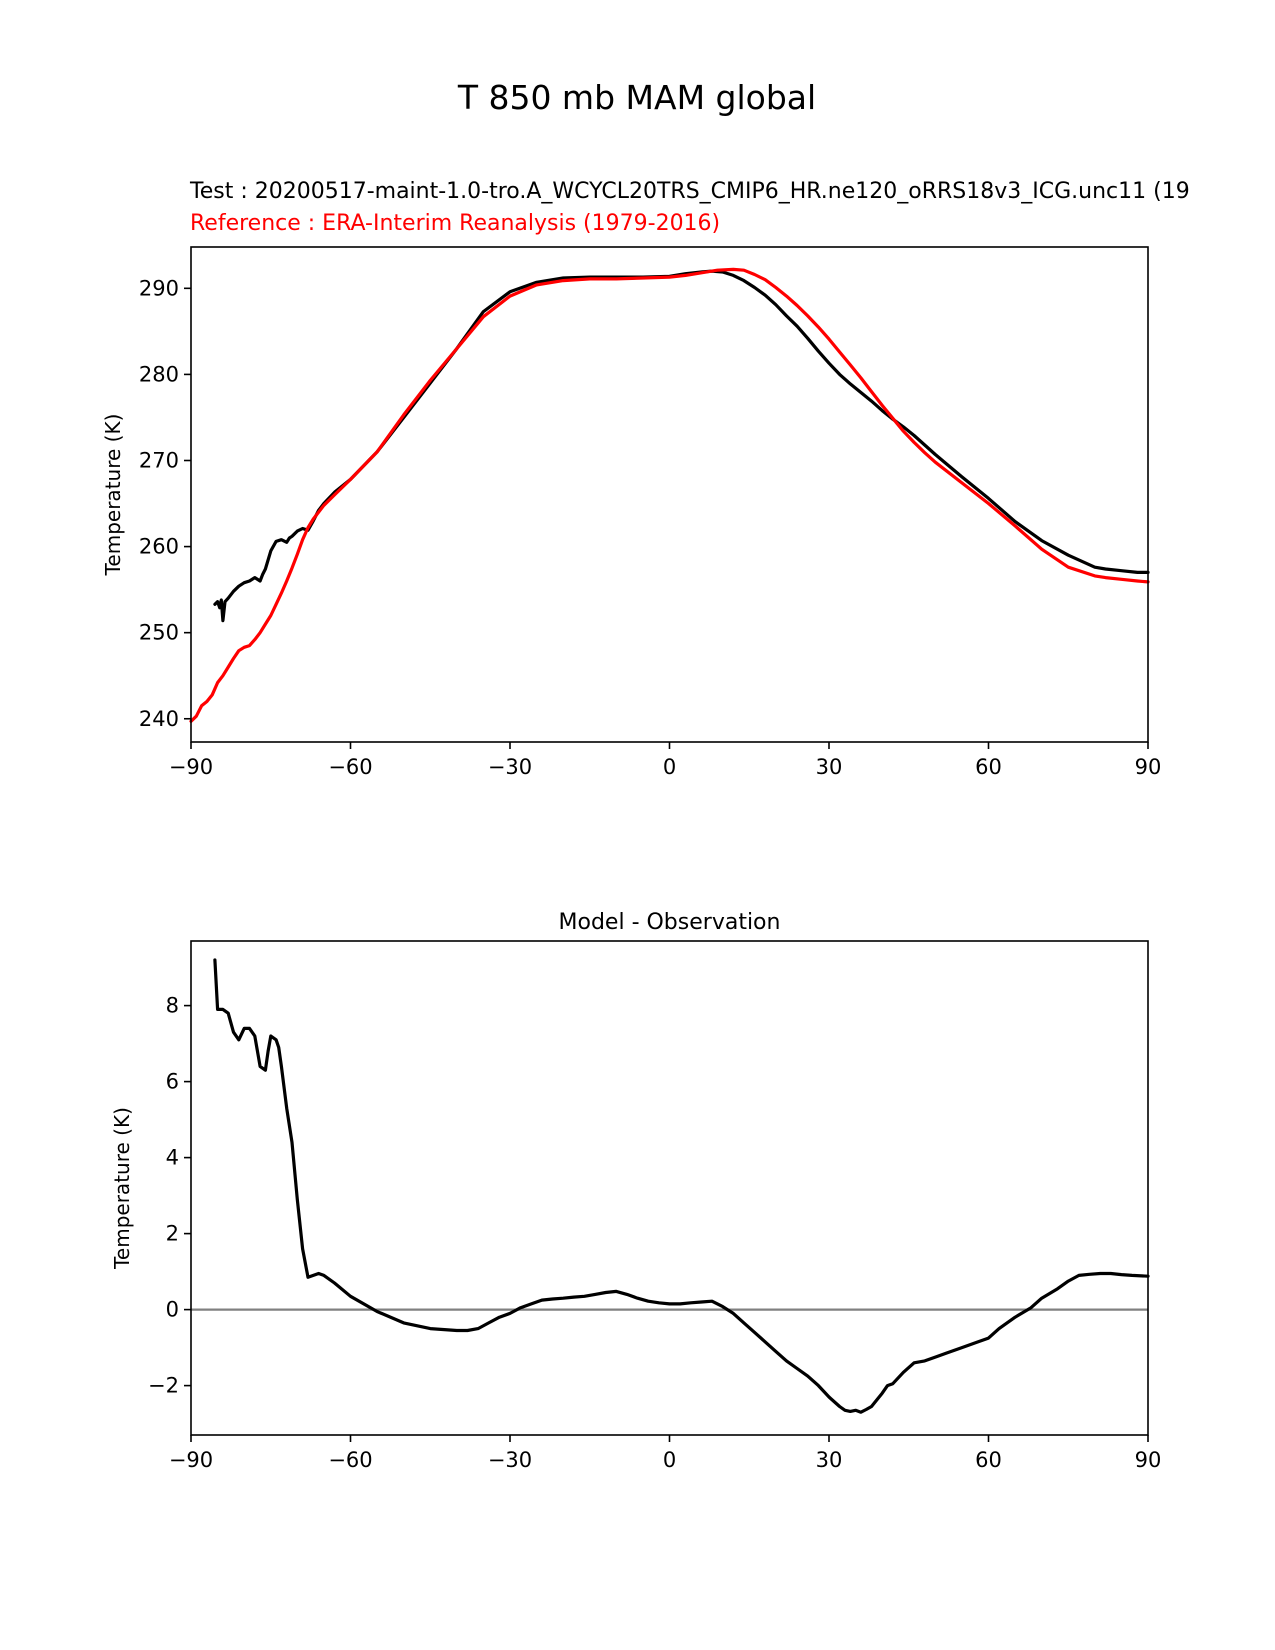 The image size is (1275, 1650). Describe the element at coordinates (159, 374) in the screenshot. I see `y-tick-label: 280` at that location.